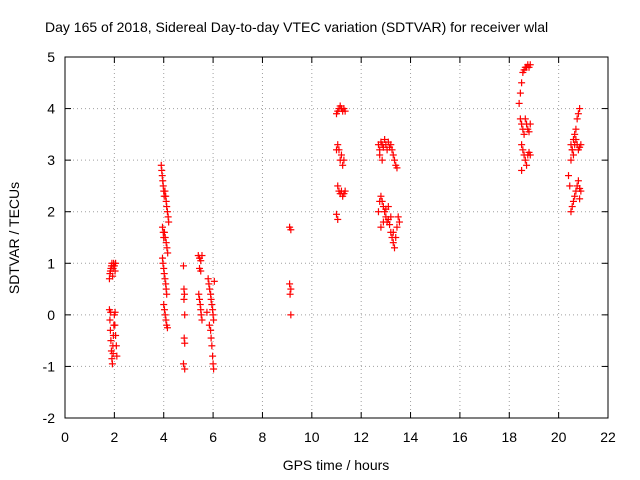  What do you see at coordinates (14, 238) in the screenshot?
I see `y-axis-label: SDTVAR / TECUs` at bounding box center [14, 238].